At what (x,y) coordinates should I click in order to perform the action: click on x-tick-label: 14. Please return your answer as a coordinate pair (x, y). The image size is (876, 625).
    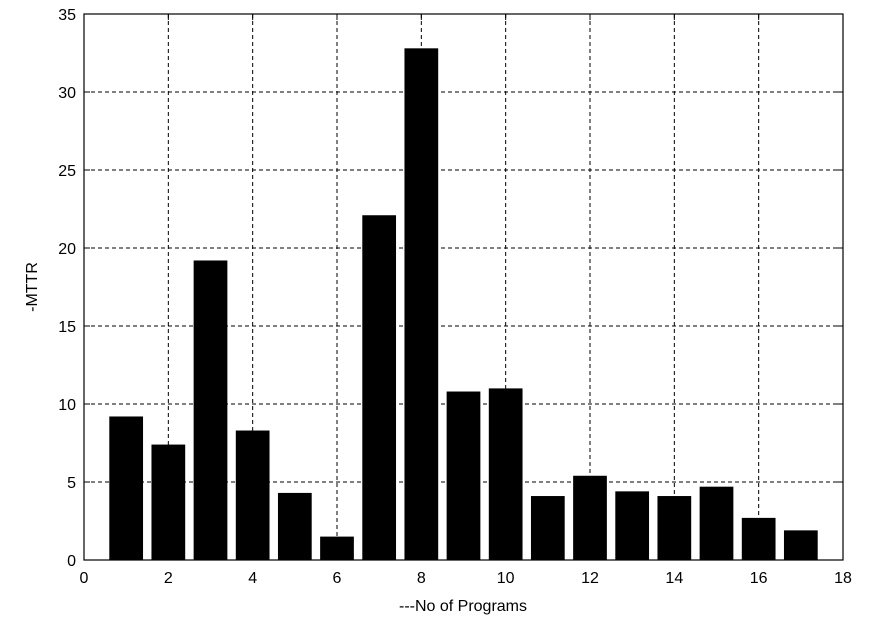
    Looking at the image, I should click on (674, 578).